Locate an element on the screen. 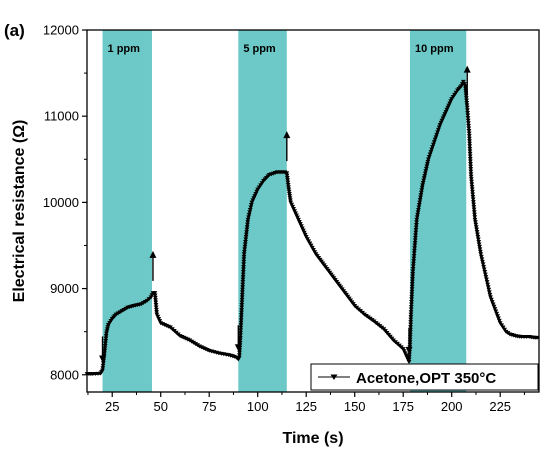 This screenshot has height=454, width=550. arrow-up-icon is located at coordinates (153, 265).